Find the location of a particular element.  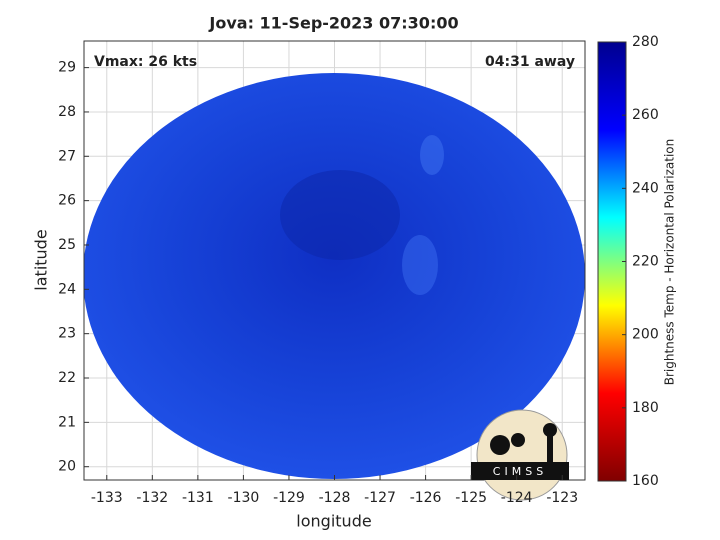

x-tick-label: -127 is located at coordinates (380, 498).